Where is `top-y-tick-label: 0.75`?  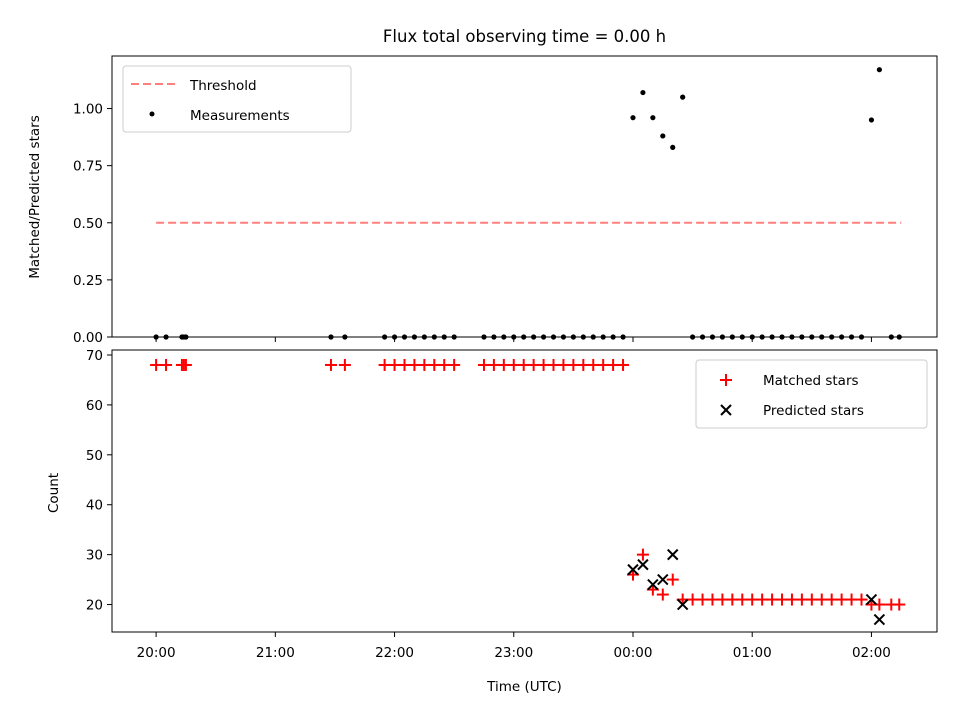
top-y-tick-label: 0.75 is located at coordinates (88, 167).